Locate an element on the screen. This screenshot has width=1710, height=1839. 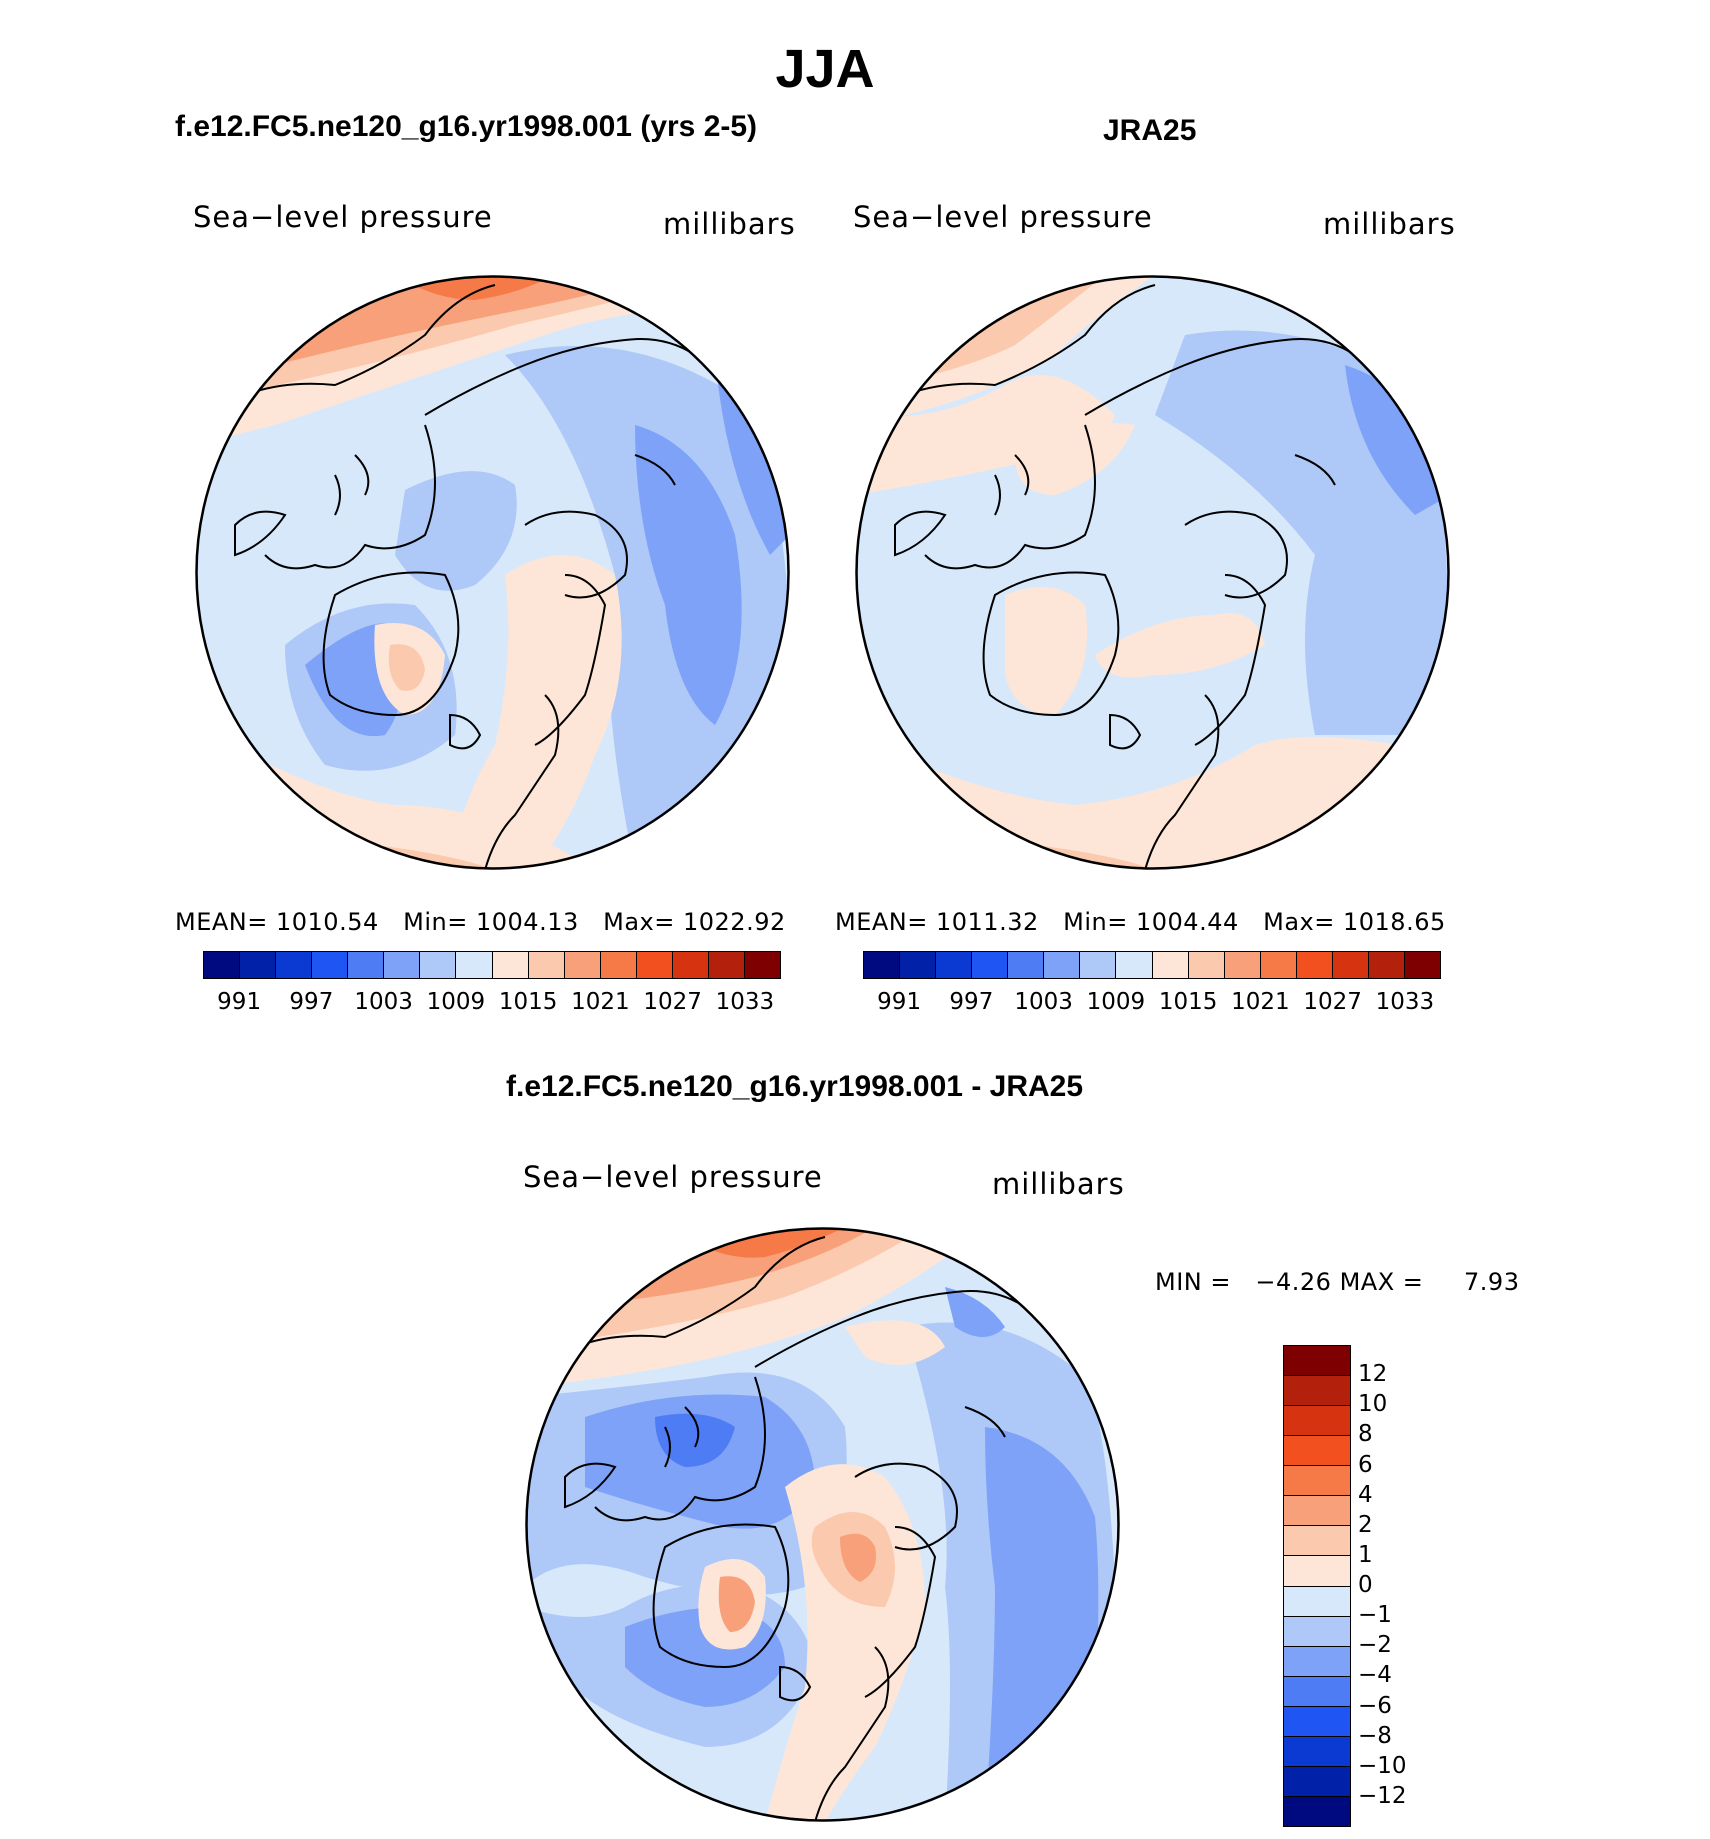
panel-obs-polar-map is located at coordinates (1152, 572).